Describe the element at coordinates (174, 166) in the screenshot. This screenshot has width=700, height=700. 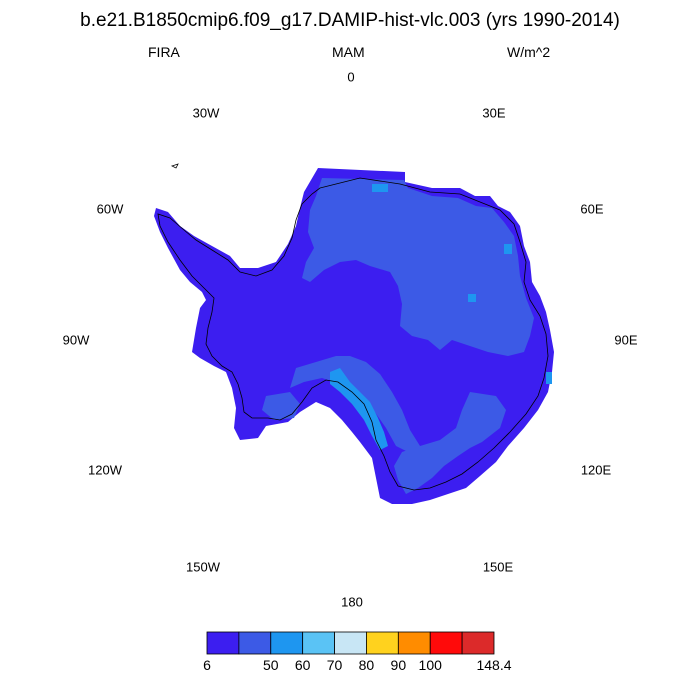
I see `small-island-outline` at that location.